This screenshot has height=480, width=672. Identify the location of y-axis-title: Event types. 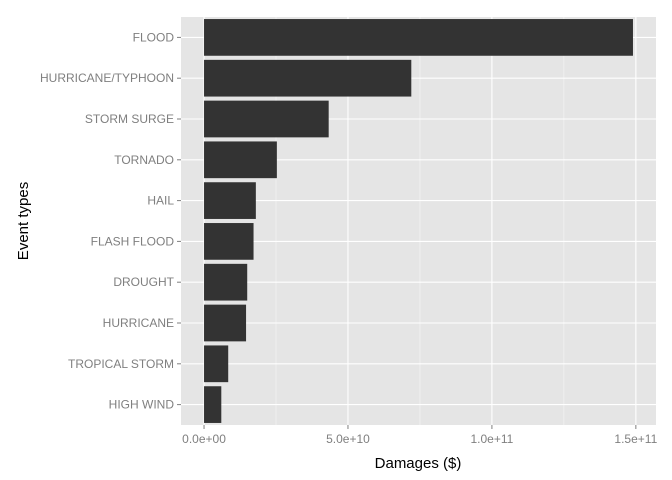
(23, 221).